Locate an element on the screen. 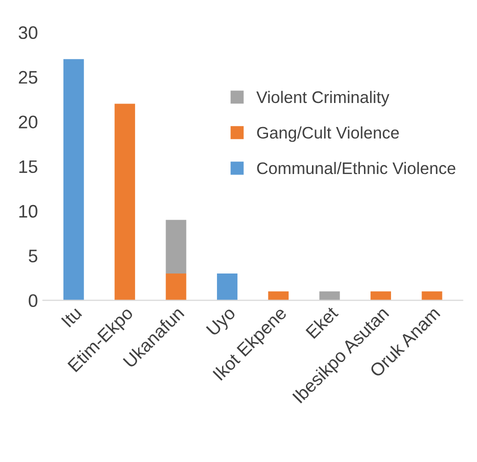 The image size is (477, 462). y-tick-label: 5 is located at coordinates (33, 256).